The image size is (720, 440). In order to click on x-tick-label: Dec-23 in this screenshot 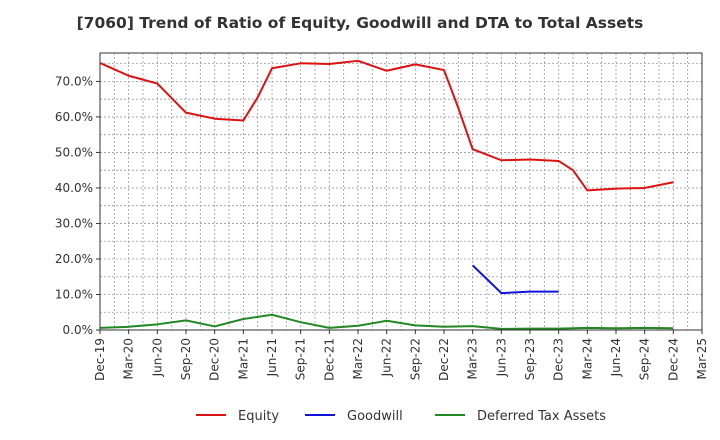, I will do `click(559, 359)`.